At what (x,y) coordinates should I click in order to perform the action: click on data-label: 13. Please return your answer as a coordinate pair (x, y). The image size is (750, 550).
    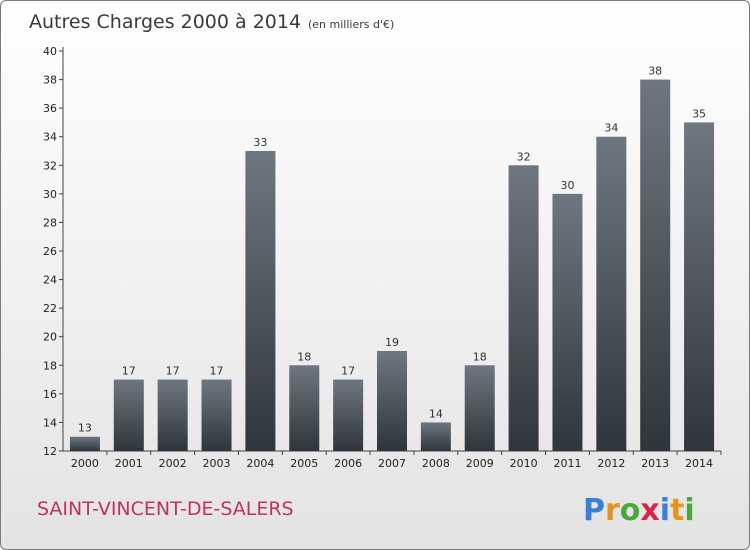
    Looking at the image, I should click on (85, 428).